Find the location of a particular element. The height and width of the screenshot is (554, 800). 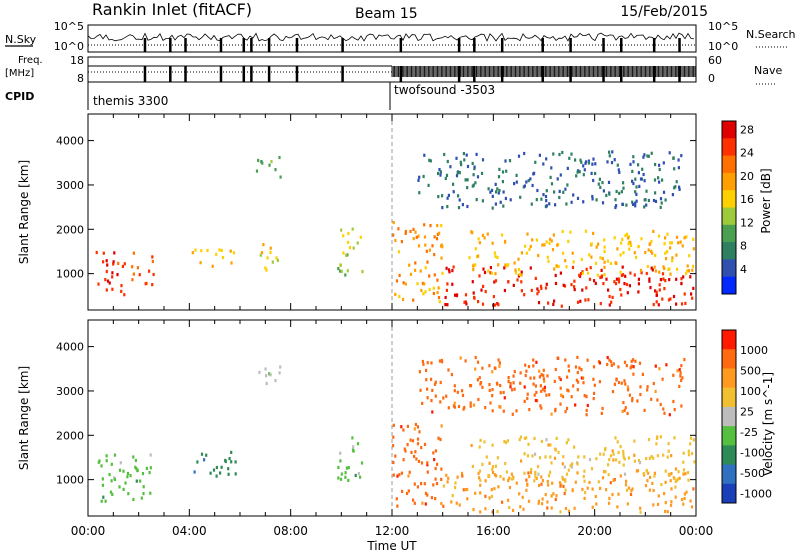

x-tick-label-4: 16:00 is located at coordinates (493, 531).